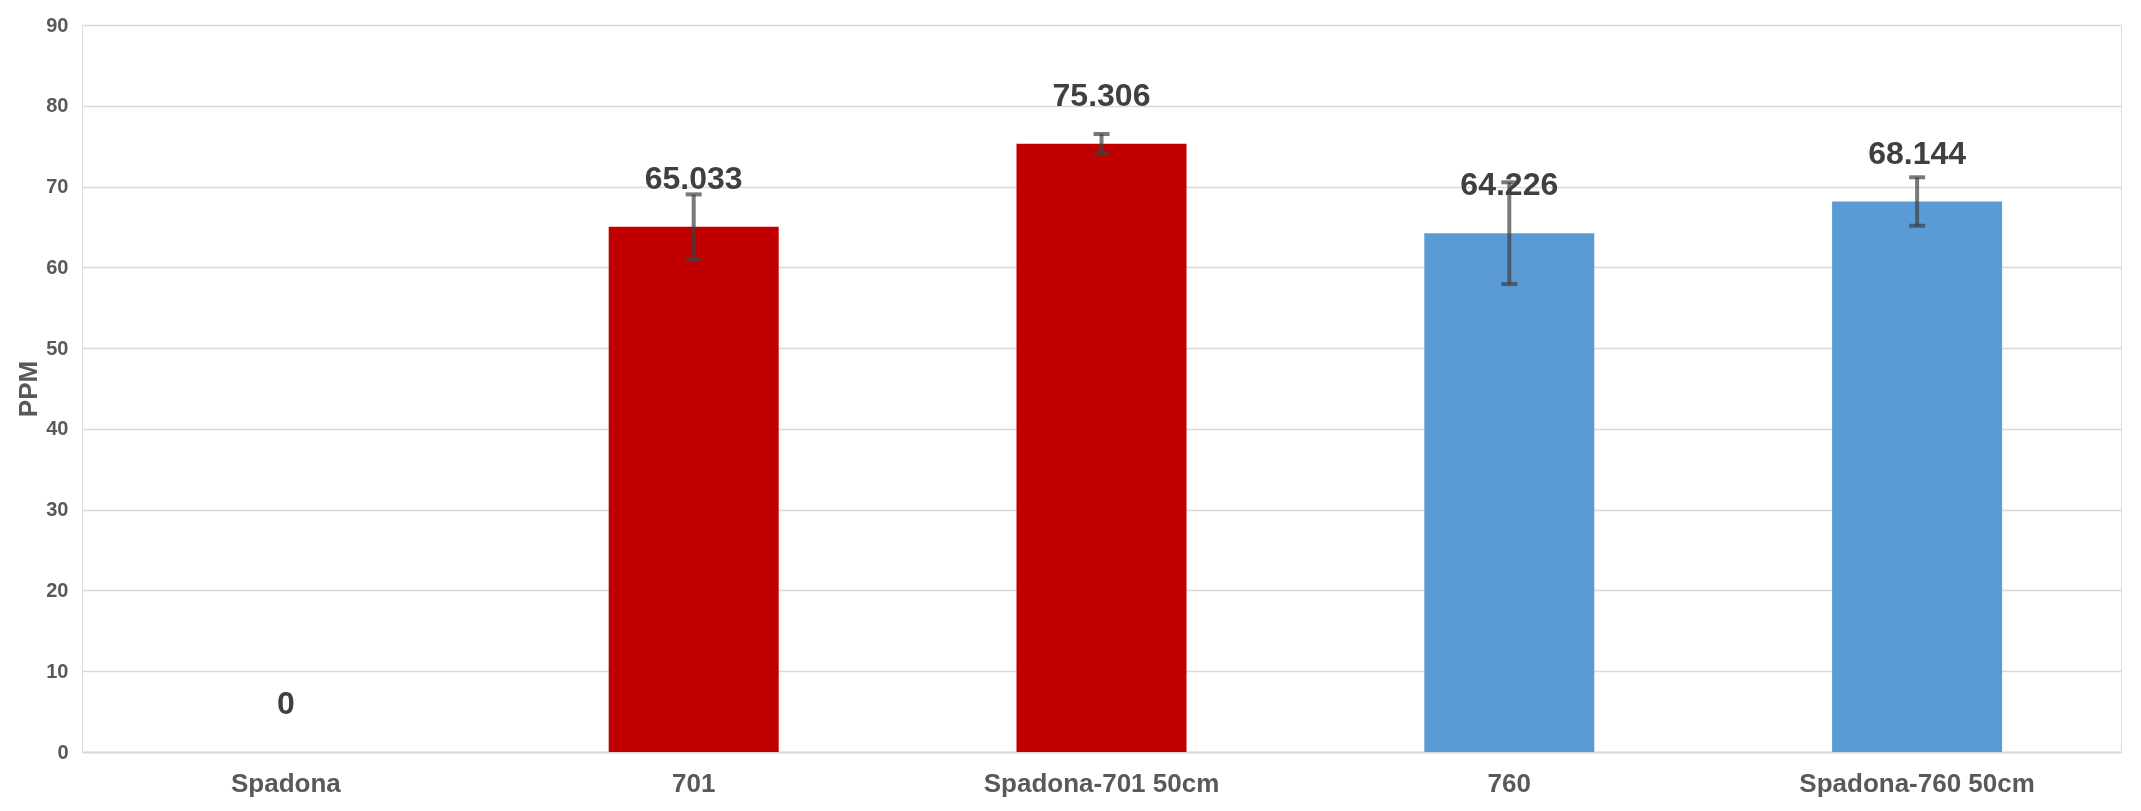  Describe the element at coordinates (1917, 782) in the screenshot. I see `x-tick-label: Spadona-760 50cm` at that location.